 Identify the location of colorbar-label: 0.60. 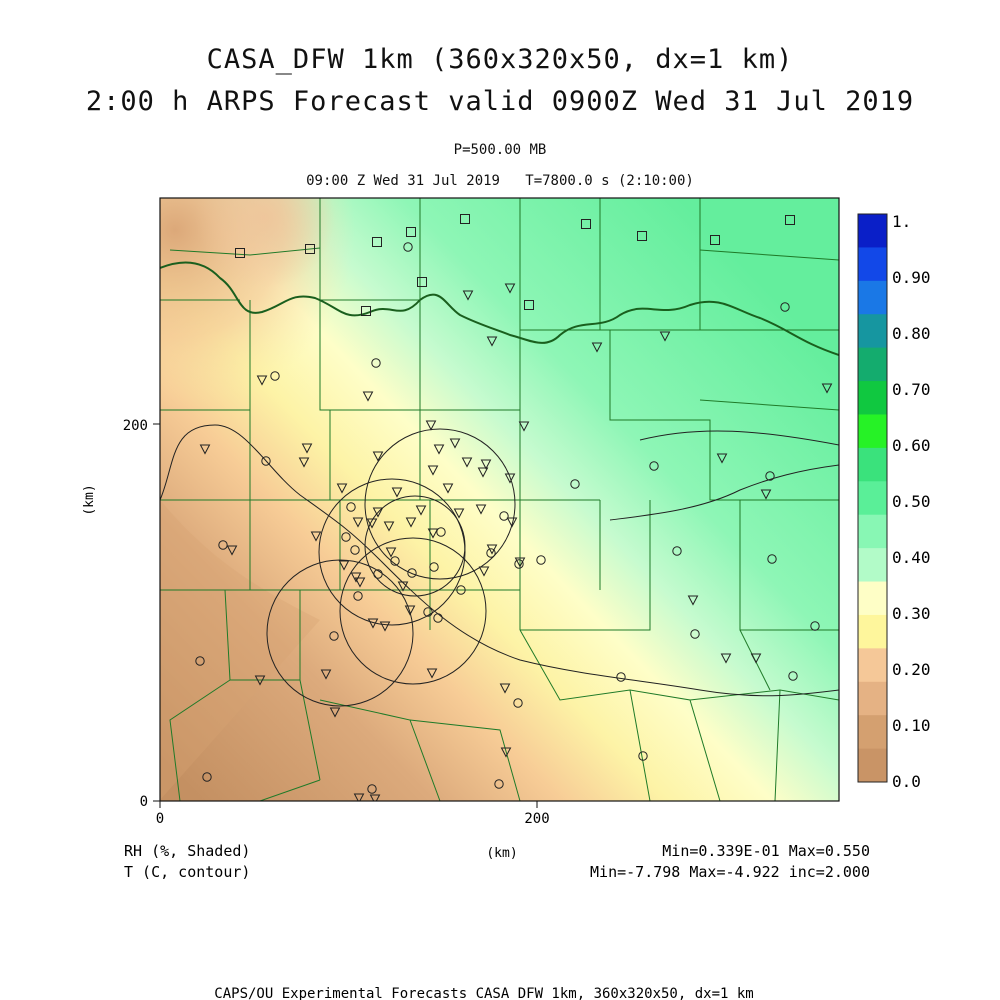
(911, 445).